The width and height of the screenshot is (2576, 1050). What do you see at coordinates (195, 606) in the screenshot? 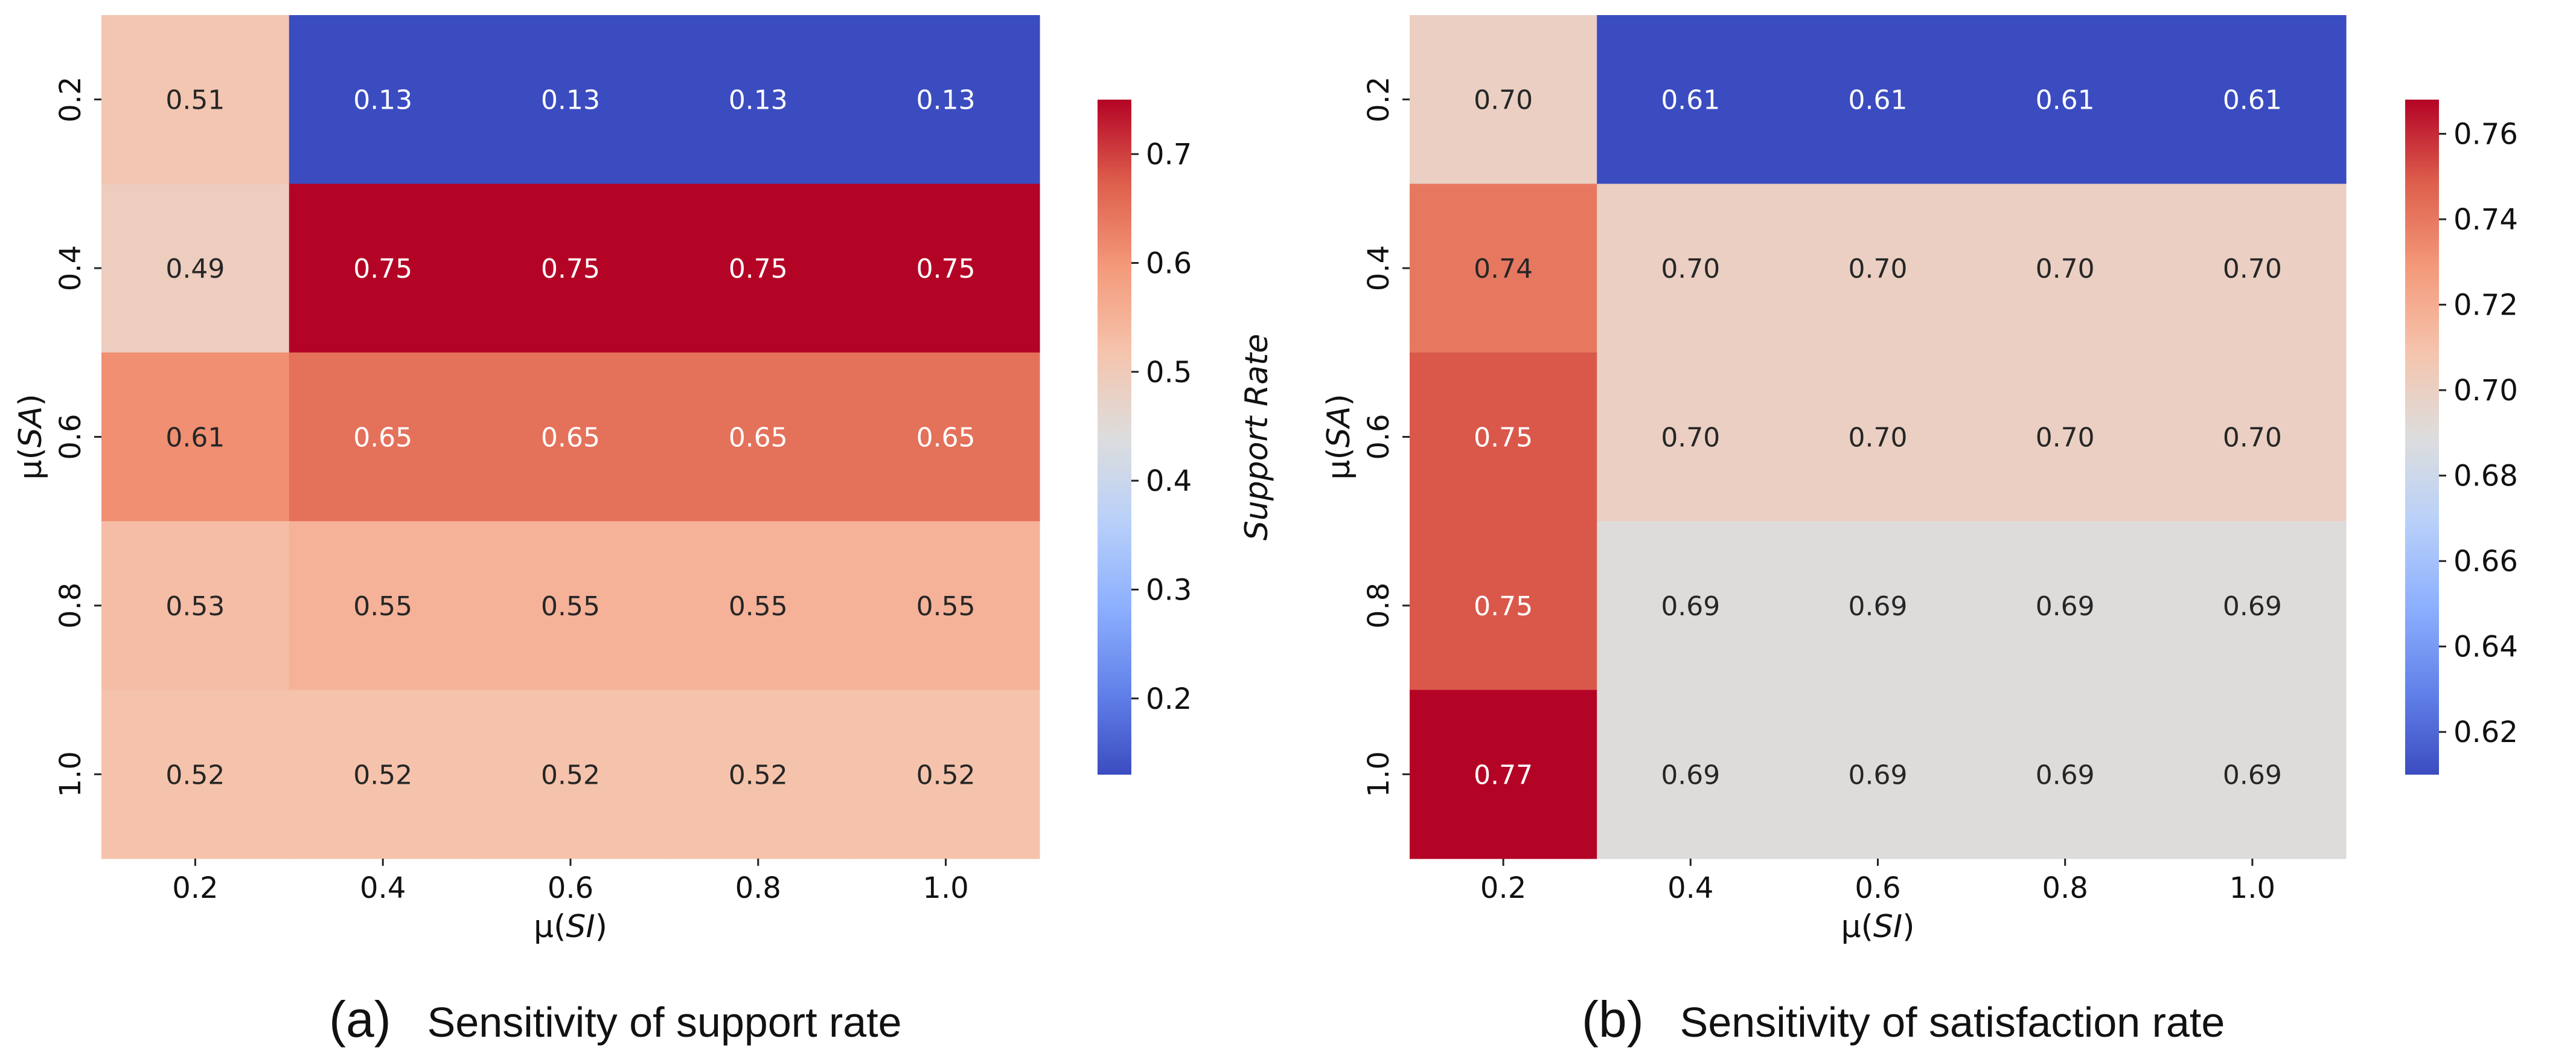
I see `cell-value-label: 0.53` at bounding box center [195, 606].